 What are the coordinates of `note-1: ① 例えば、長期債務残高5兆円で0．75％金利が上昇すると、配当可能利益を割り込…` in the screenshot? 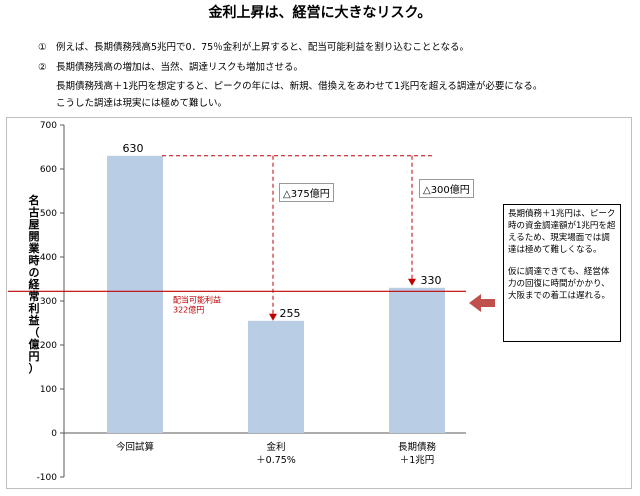 It's located at (254, 47).